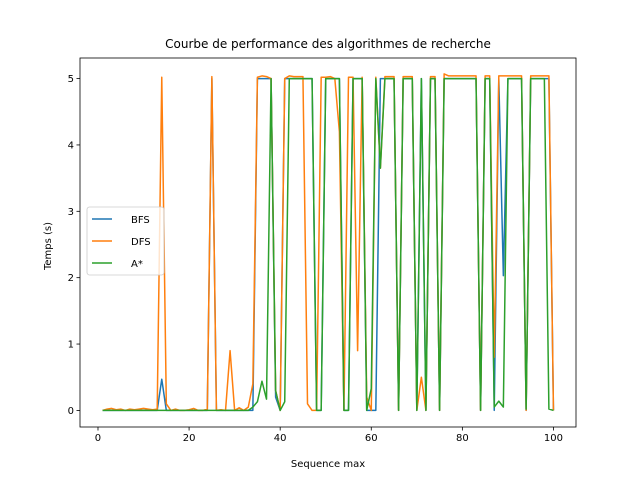 This screenshot has width=640, height=480. I want to click on y-tick-label: 3, so click(71, 212).